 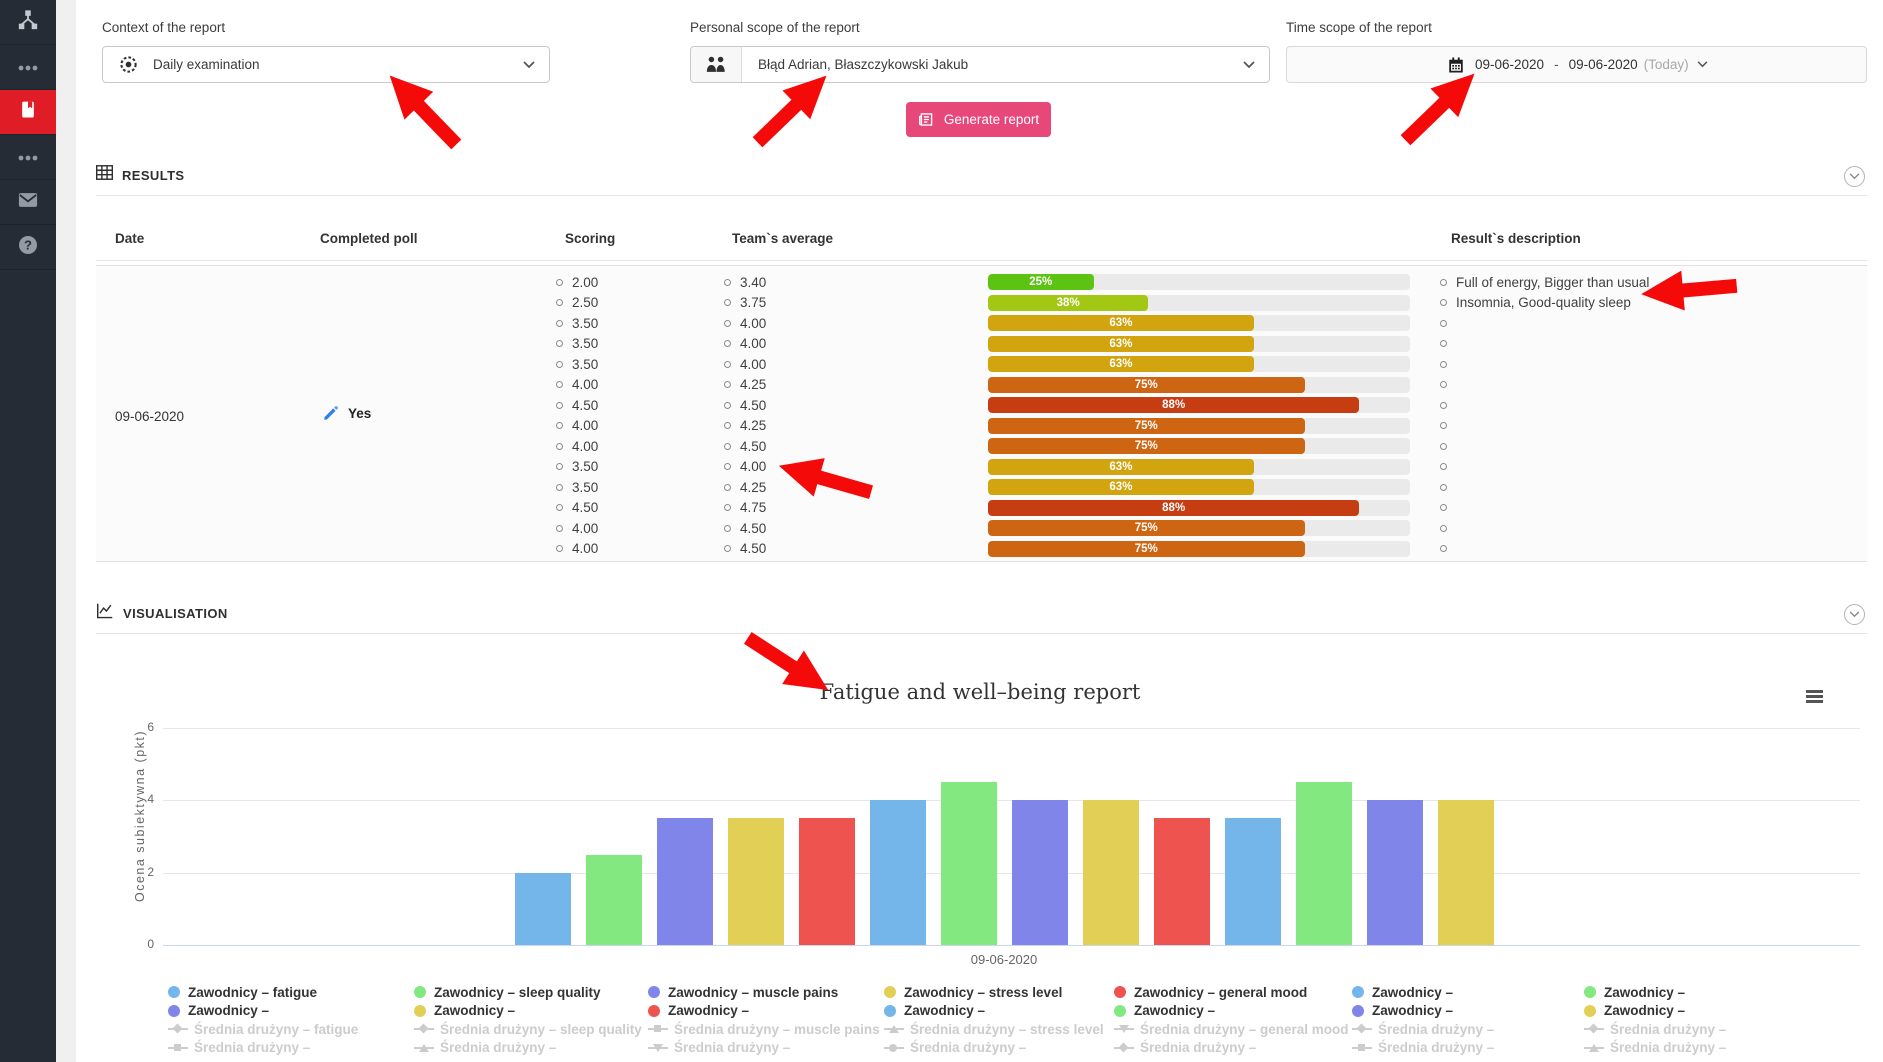 I want to click on results-title: RESULTS, so click(x=153, y=175).